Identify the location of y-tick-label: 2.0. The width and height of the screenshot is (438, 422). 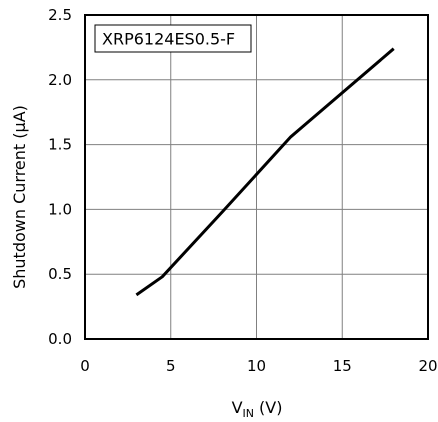
(60, 80).